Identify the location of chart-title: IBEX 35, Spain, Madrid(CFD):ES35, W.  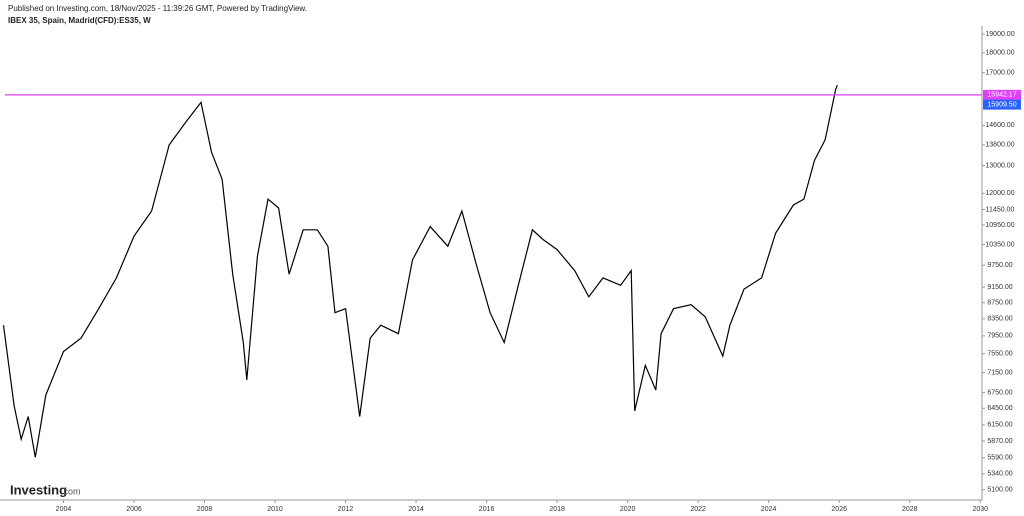
(79, 20).